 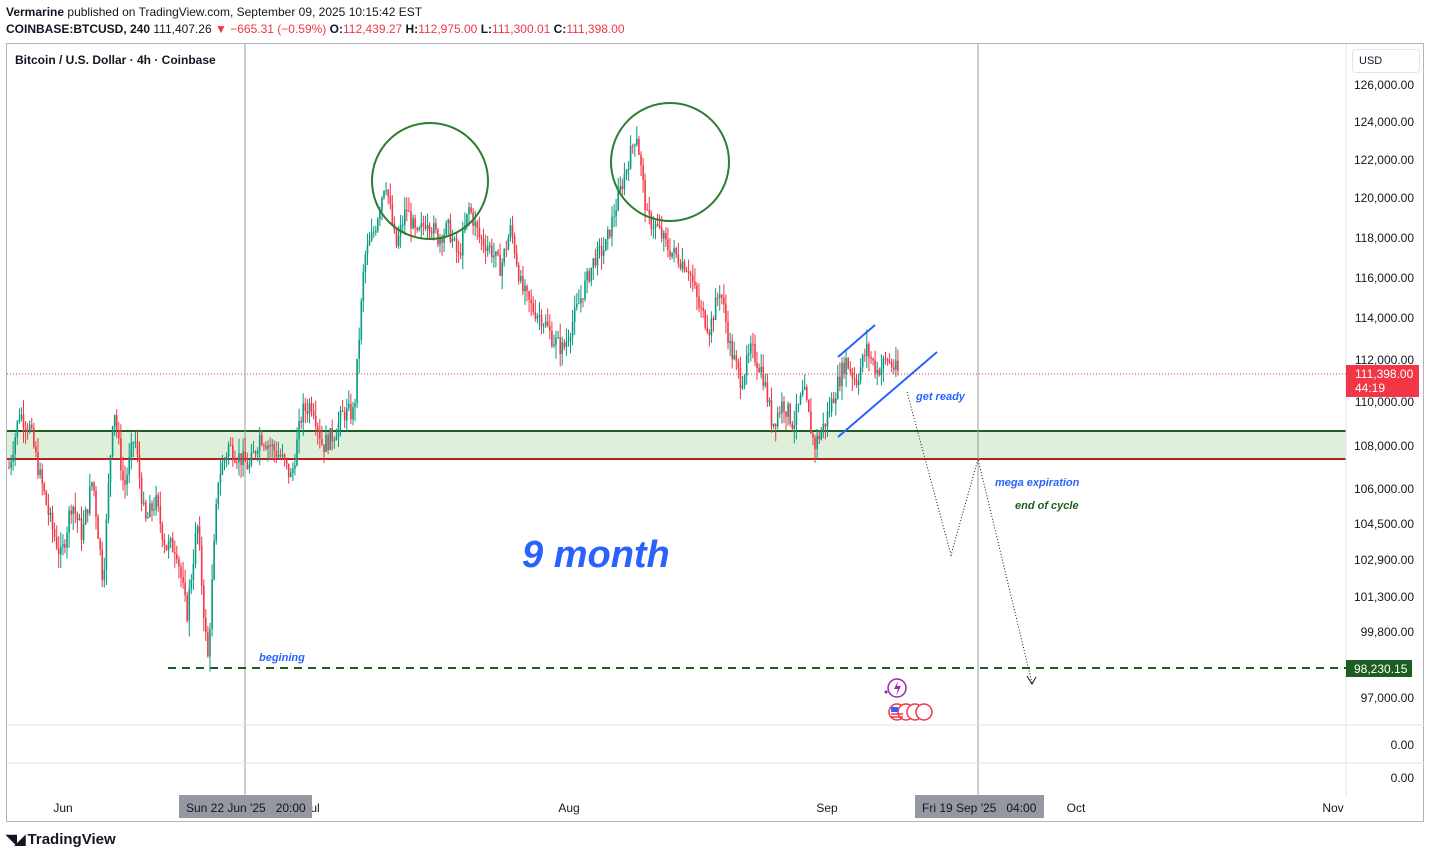 What do you see at coordinates (62, 808) in the screenshot?
I see `time-tick-label: Jun` at bounding box center [62, 808].